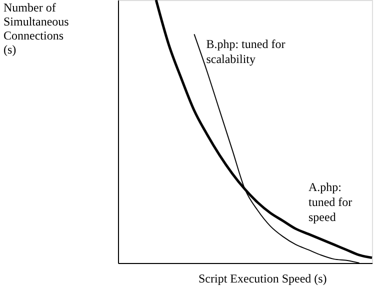 The image size is (374, 292). Describe the element at coordinates (330, 202) in the screenshot. I see `series-label: A.php: tuned for speed` at that location.